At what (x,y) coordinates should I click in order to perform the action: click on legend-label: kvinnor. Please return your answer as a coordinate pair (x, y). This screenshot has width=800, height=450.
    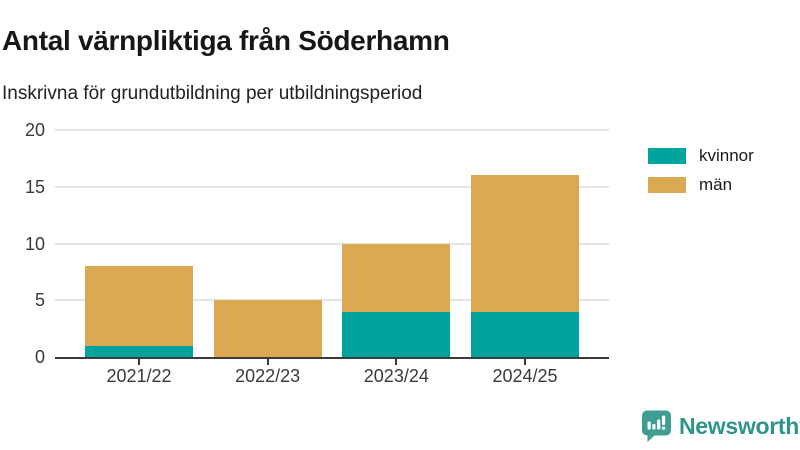
    Looking at the image, I should click on (726, 155).